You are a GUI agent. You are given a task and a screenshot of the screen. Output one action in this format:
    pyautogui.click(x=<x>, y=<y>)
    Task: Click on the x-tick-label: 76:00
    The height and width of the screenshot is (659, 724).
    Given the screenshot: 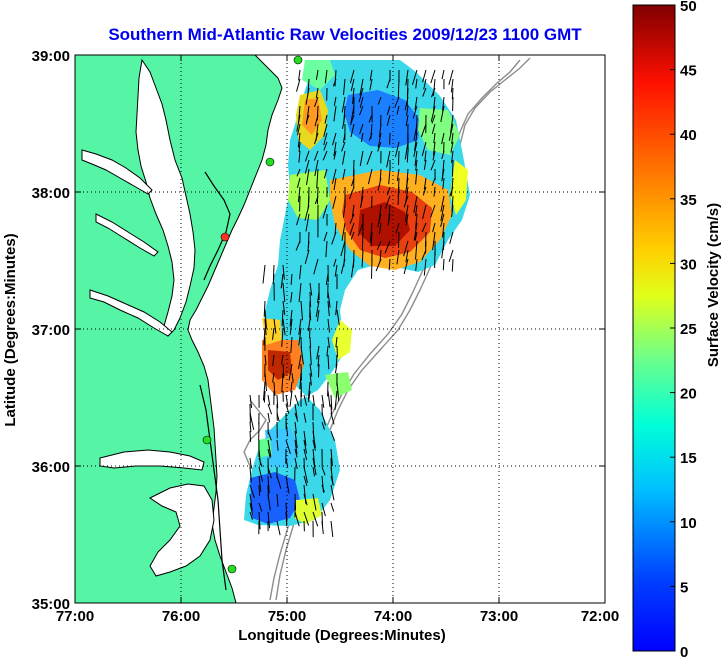 What is the action you would take?
    pyautogui.click(x=181, y=616)
    